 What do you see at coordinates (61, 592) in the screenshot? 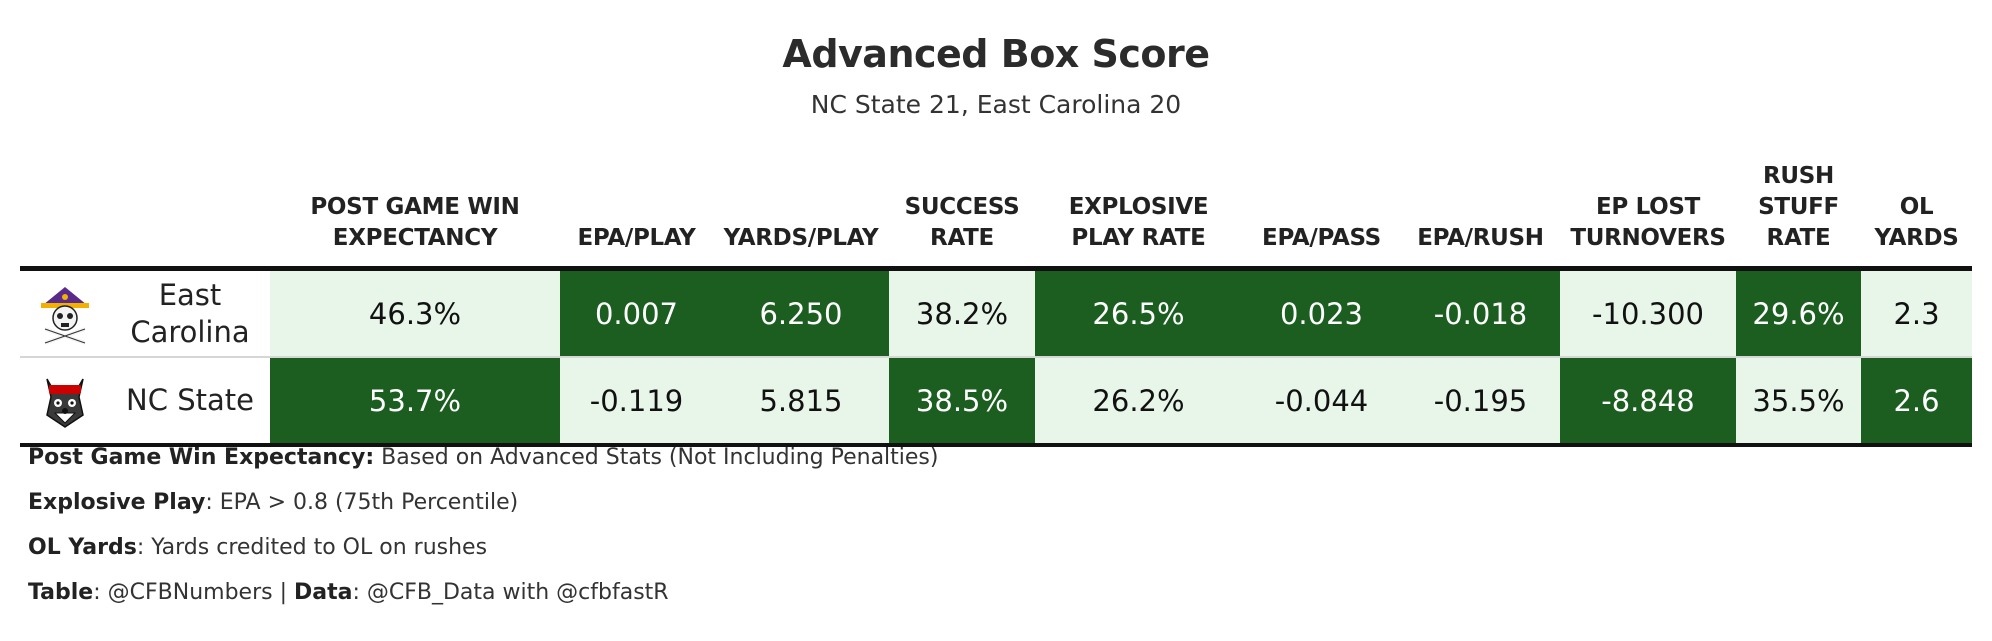
I see `credits-table-label: Table` at bounding box center [61, 592].